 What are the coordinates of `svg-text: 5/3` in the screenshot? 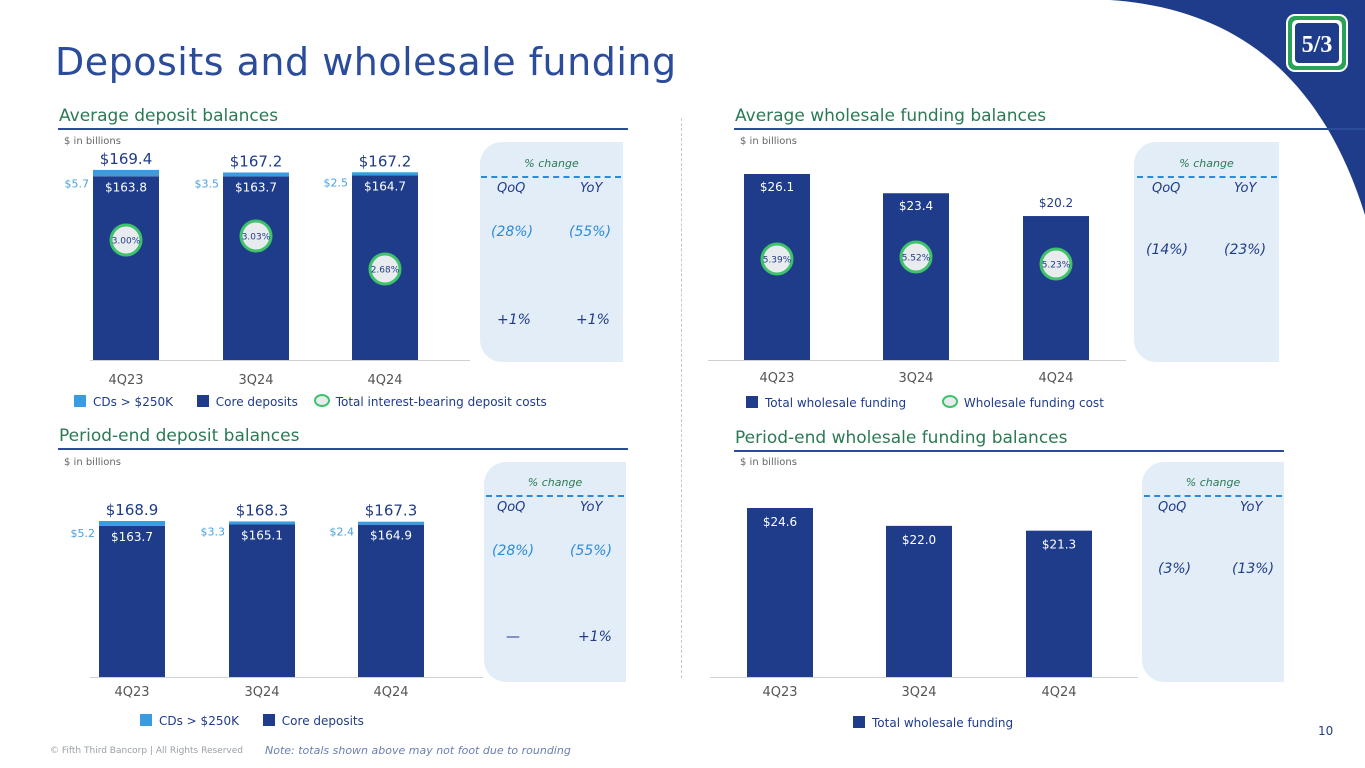 It's located at (1317, 45).